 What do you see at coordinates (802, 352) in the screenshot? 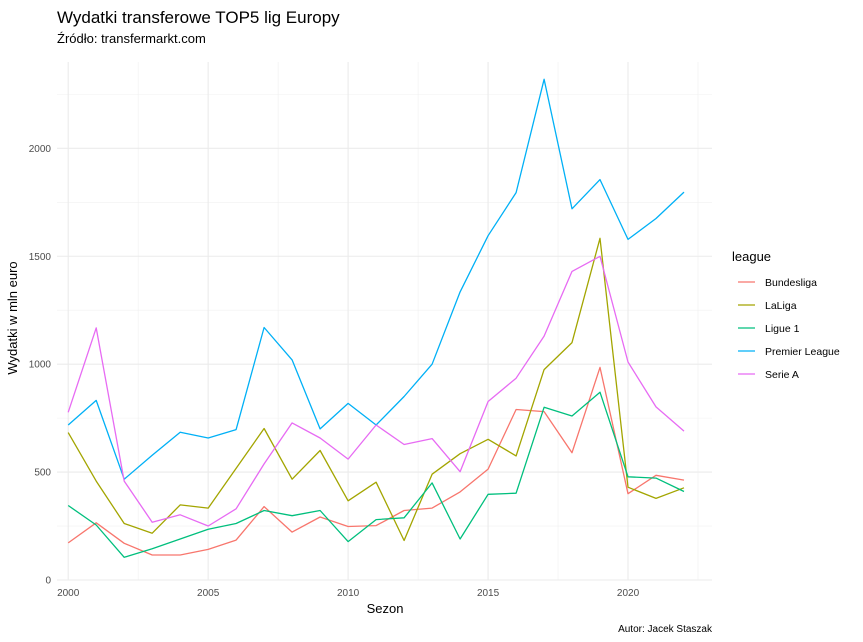
I see `legend-label: Premier League` at bounding box center [802, 352].